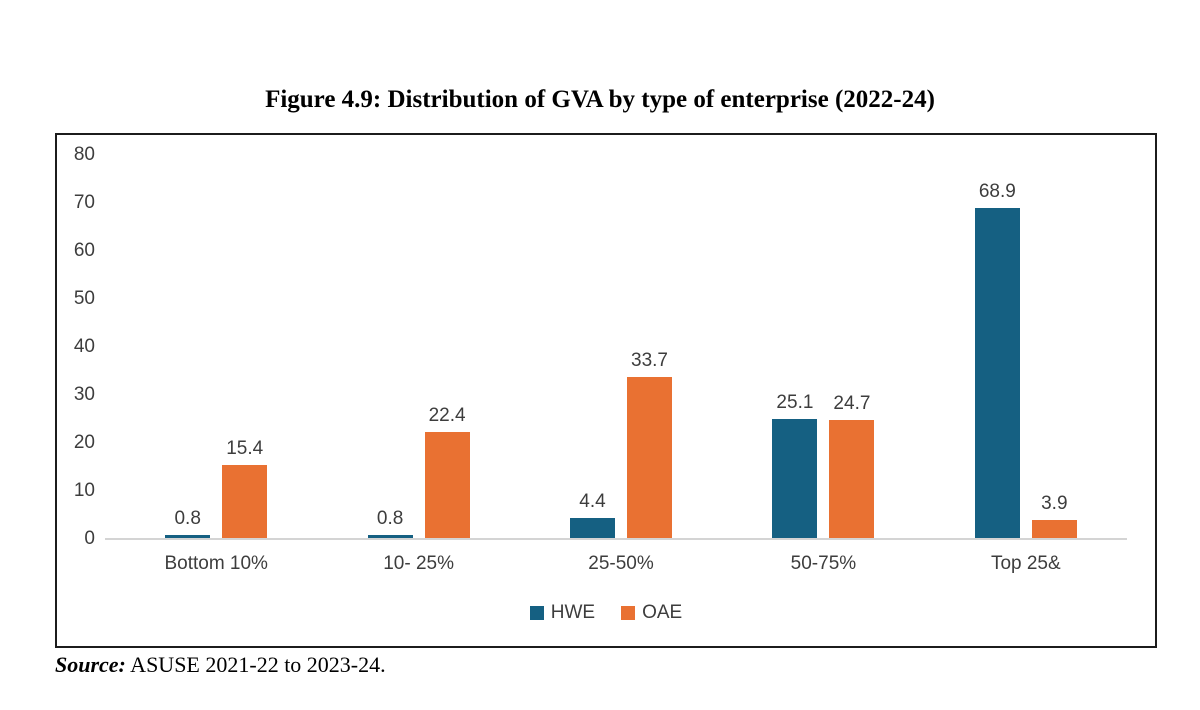 Image resolution: width=1200 pixels, height=710 pixels. What do you see at coordinates (90, 664) in the screenshot?
I see `source-label: Source:` at bounding box center [90, 664].